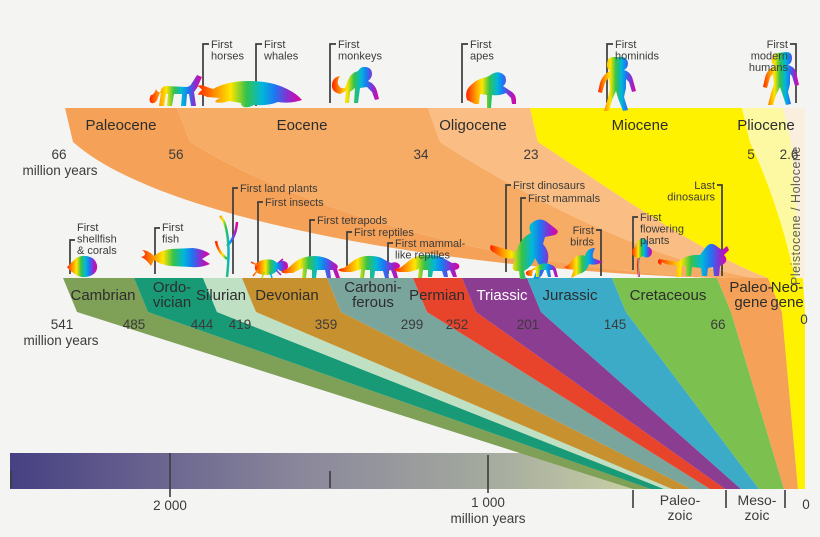  What do you see at coordinates (172, 228) in the screenshot?
I see `annotation-first-fish: First` at bounding box center [172, 228].